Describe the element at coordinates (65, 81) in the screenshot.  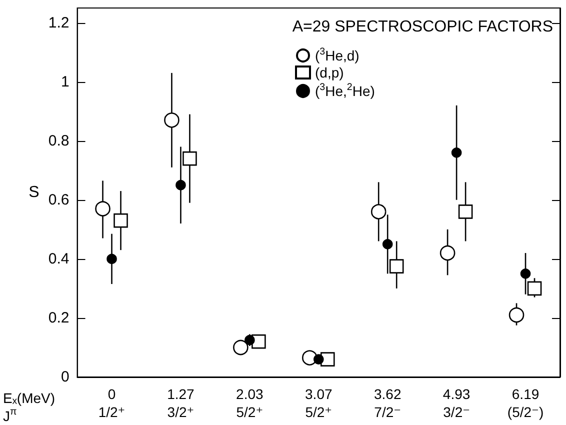
I see `y-tick-label: 1` at that location.